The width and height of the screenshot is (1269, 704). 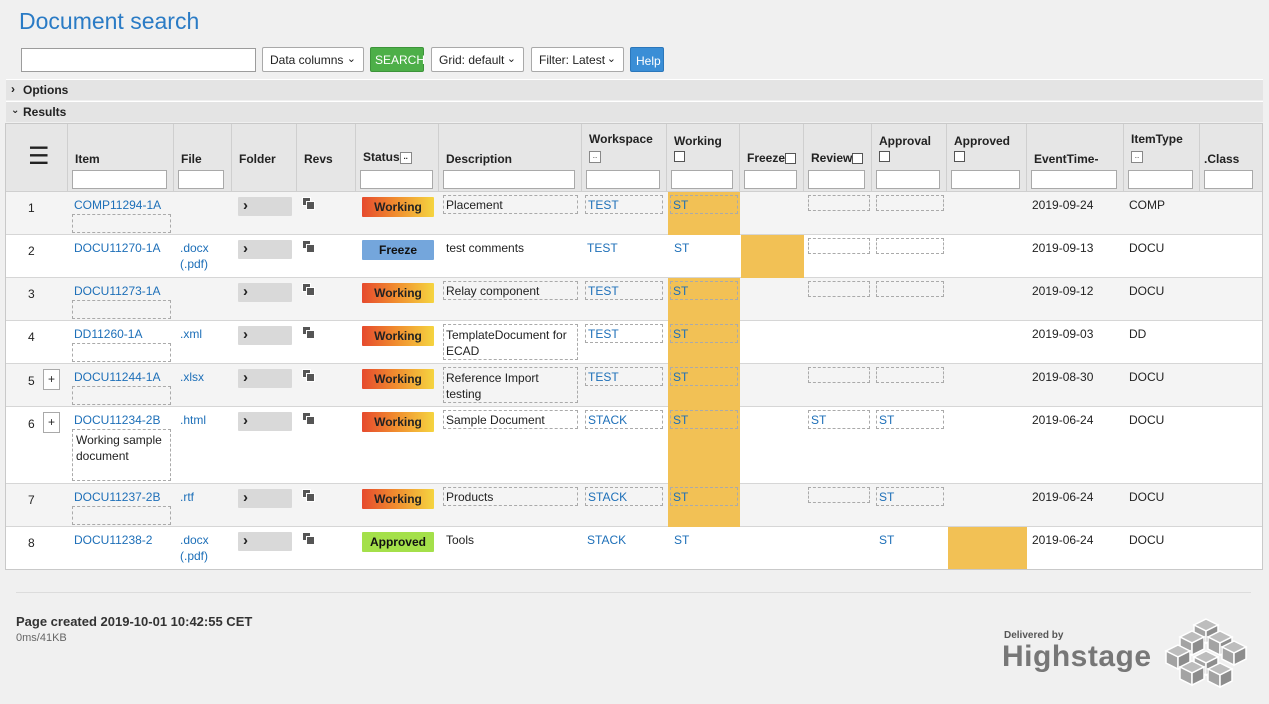 I want to click on header-revs: Revs, so click(x=326, y=158).